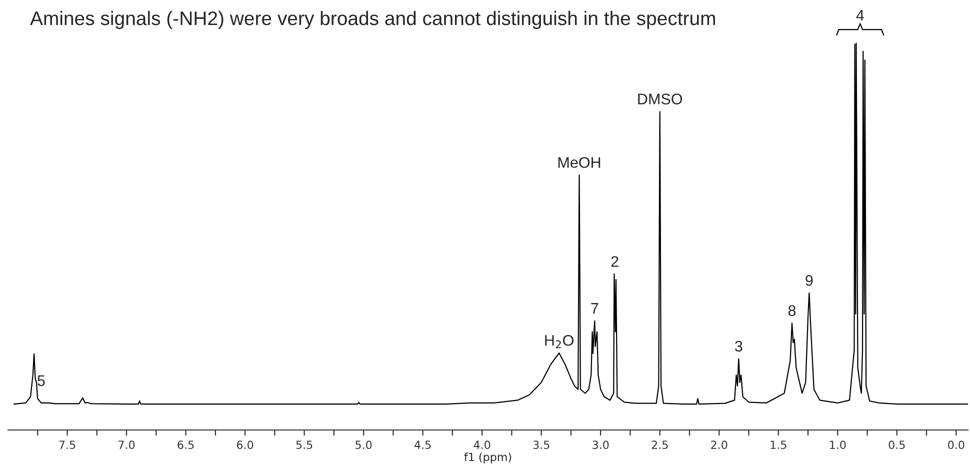  Describe the element at coordinates (67, 445) in the screenshot. I see `x-tick-label: 7.5` at that location.